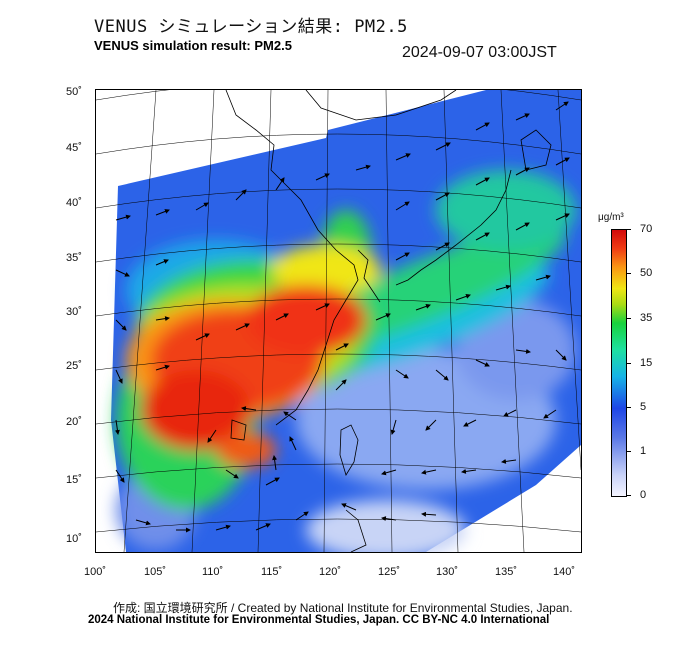 Image resolution: width=700 pixels, height=649 pixels. I want to click on timestamp: 2024-09-07 03:00JST, so click(479, 52).